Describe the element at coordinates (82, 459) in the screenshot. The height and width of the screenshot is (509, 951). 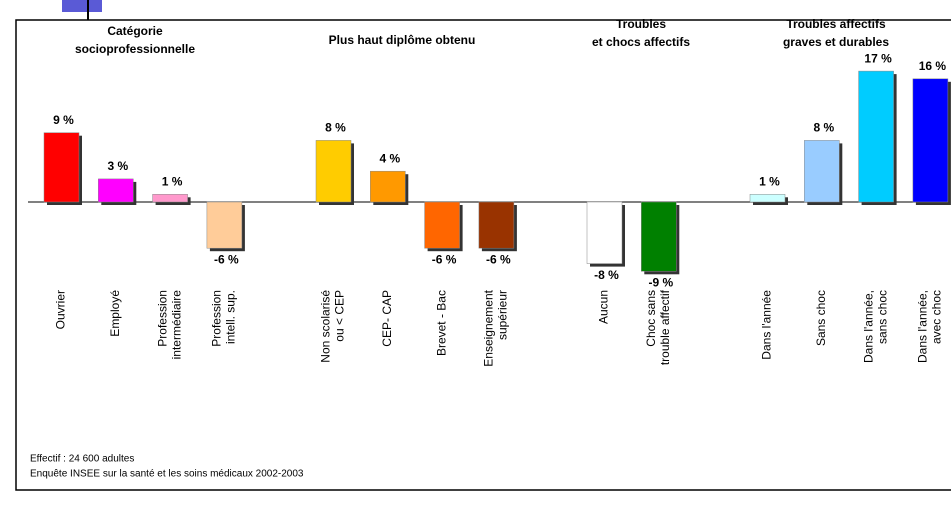
I see `footnote: Effectif : 24 600 adultes` at that location.